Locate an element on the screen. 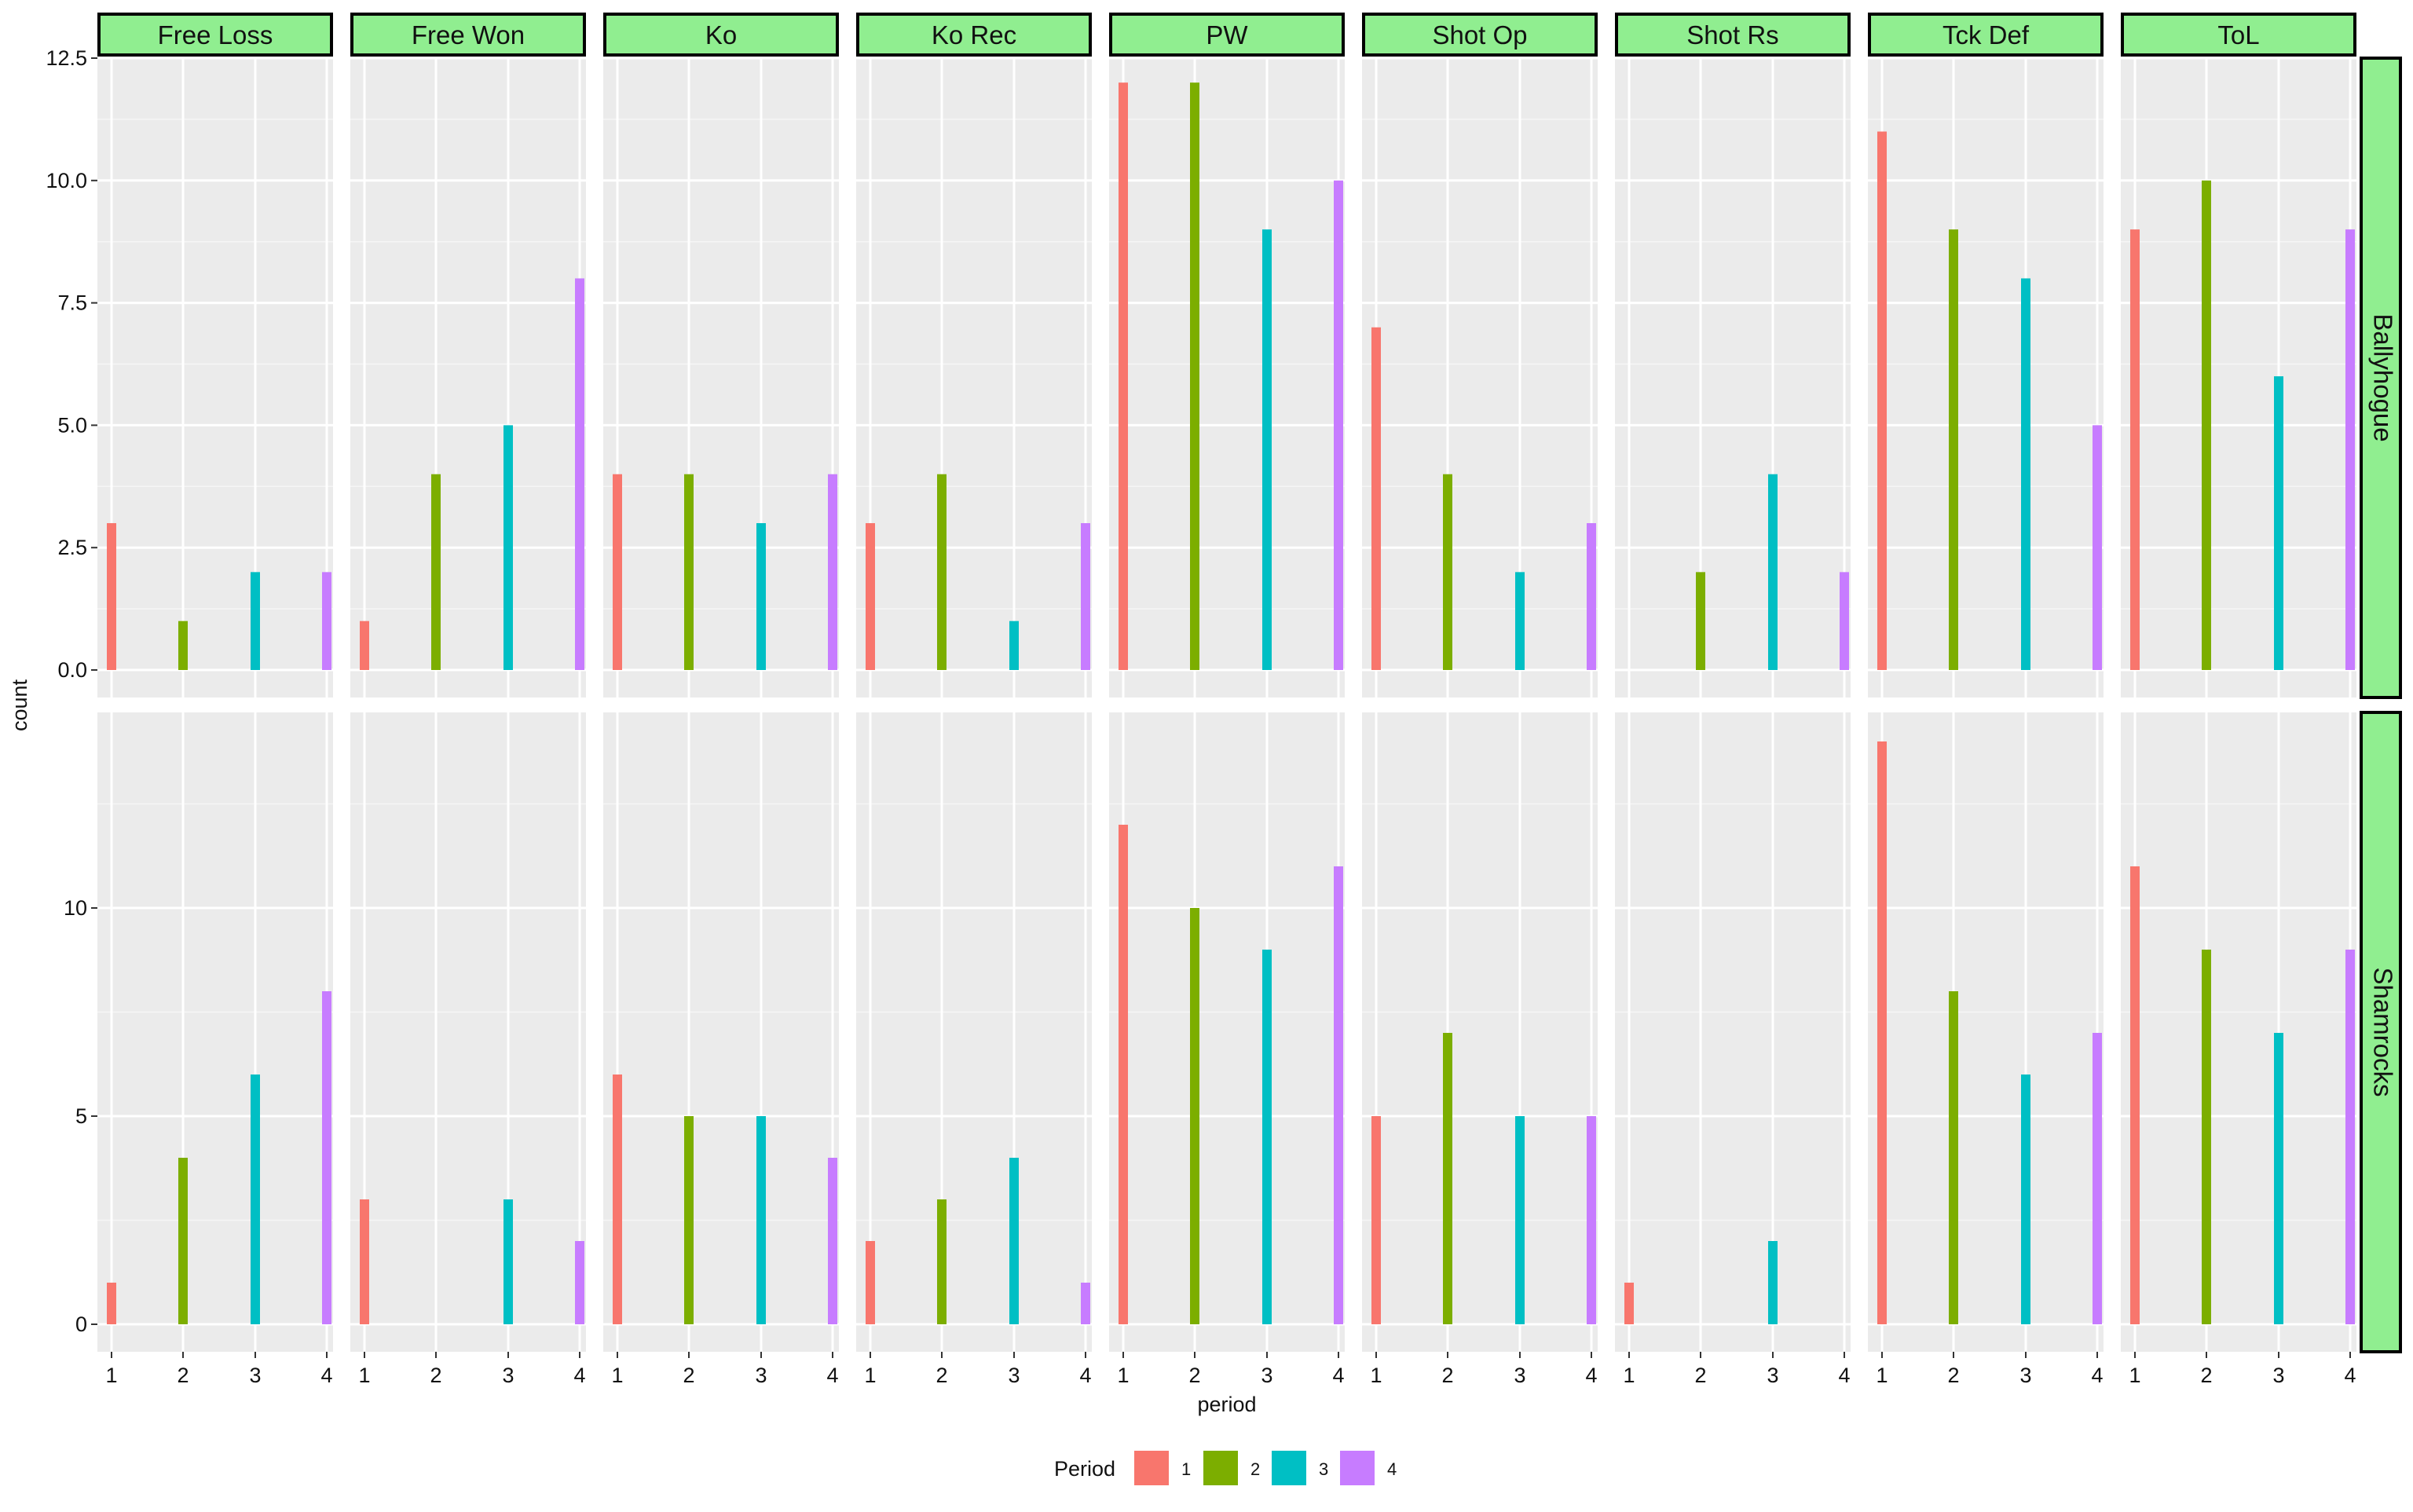  y-tick-label: 0 is located at coordinates (81, 1324).